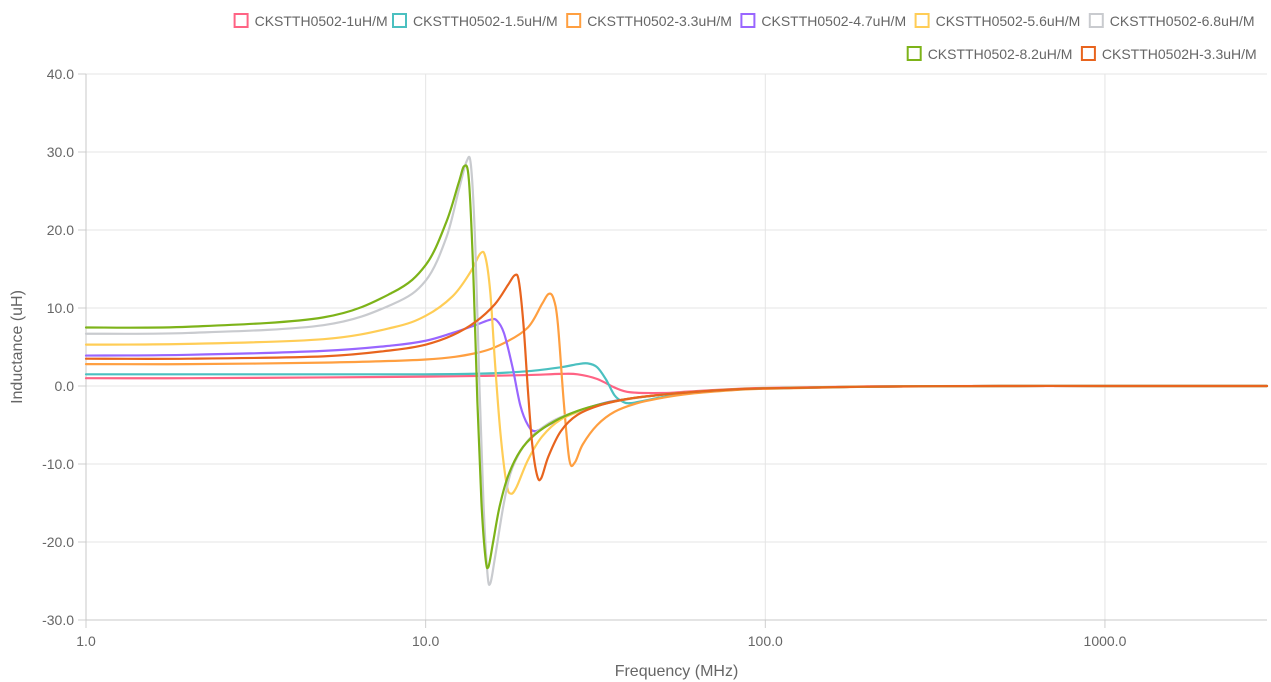 The width and height of the screenshot is (1271, 682). I want to click on legend-item: CKSTTH0502H-3.3uH/M, so click(1168, 54).